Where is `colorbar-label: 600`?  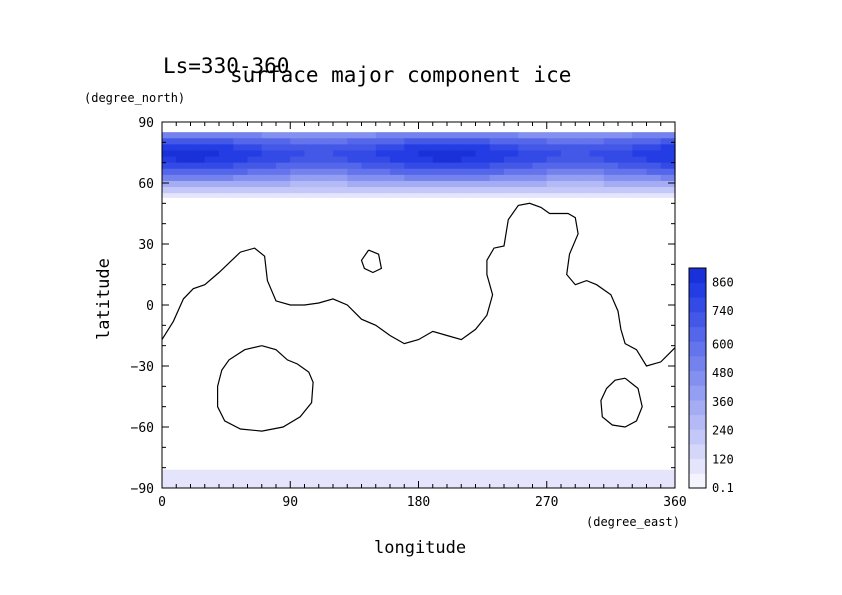
colorbar-label: 600 is located at coordinates (723, 345).